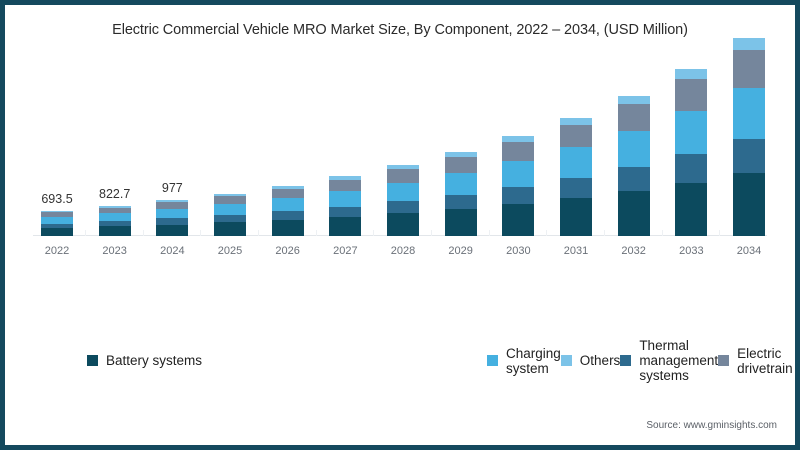  Describe the element at coordinates (172, 151) in the screenshot. I see `bar-group: 977 2024` at that location.